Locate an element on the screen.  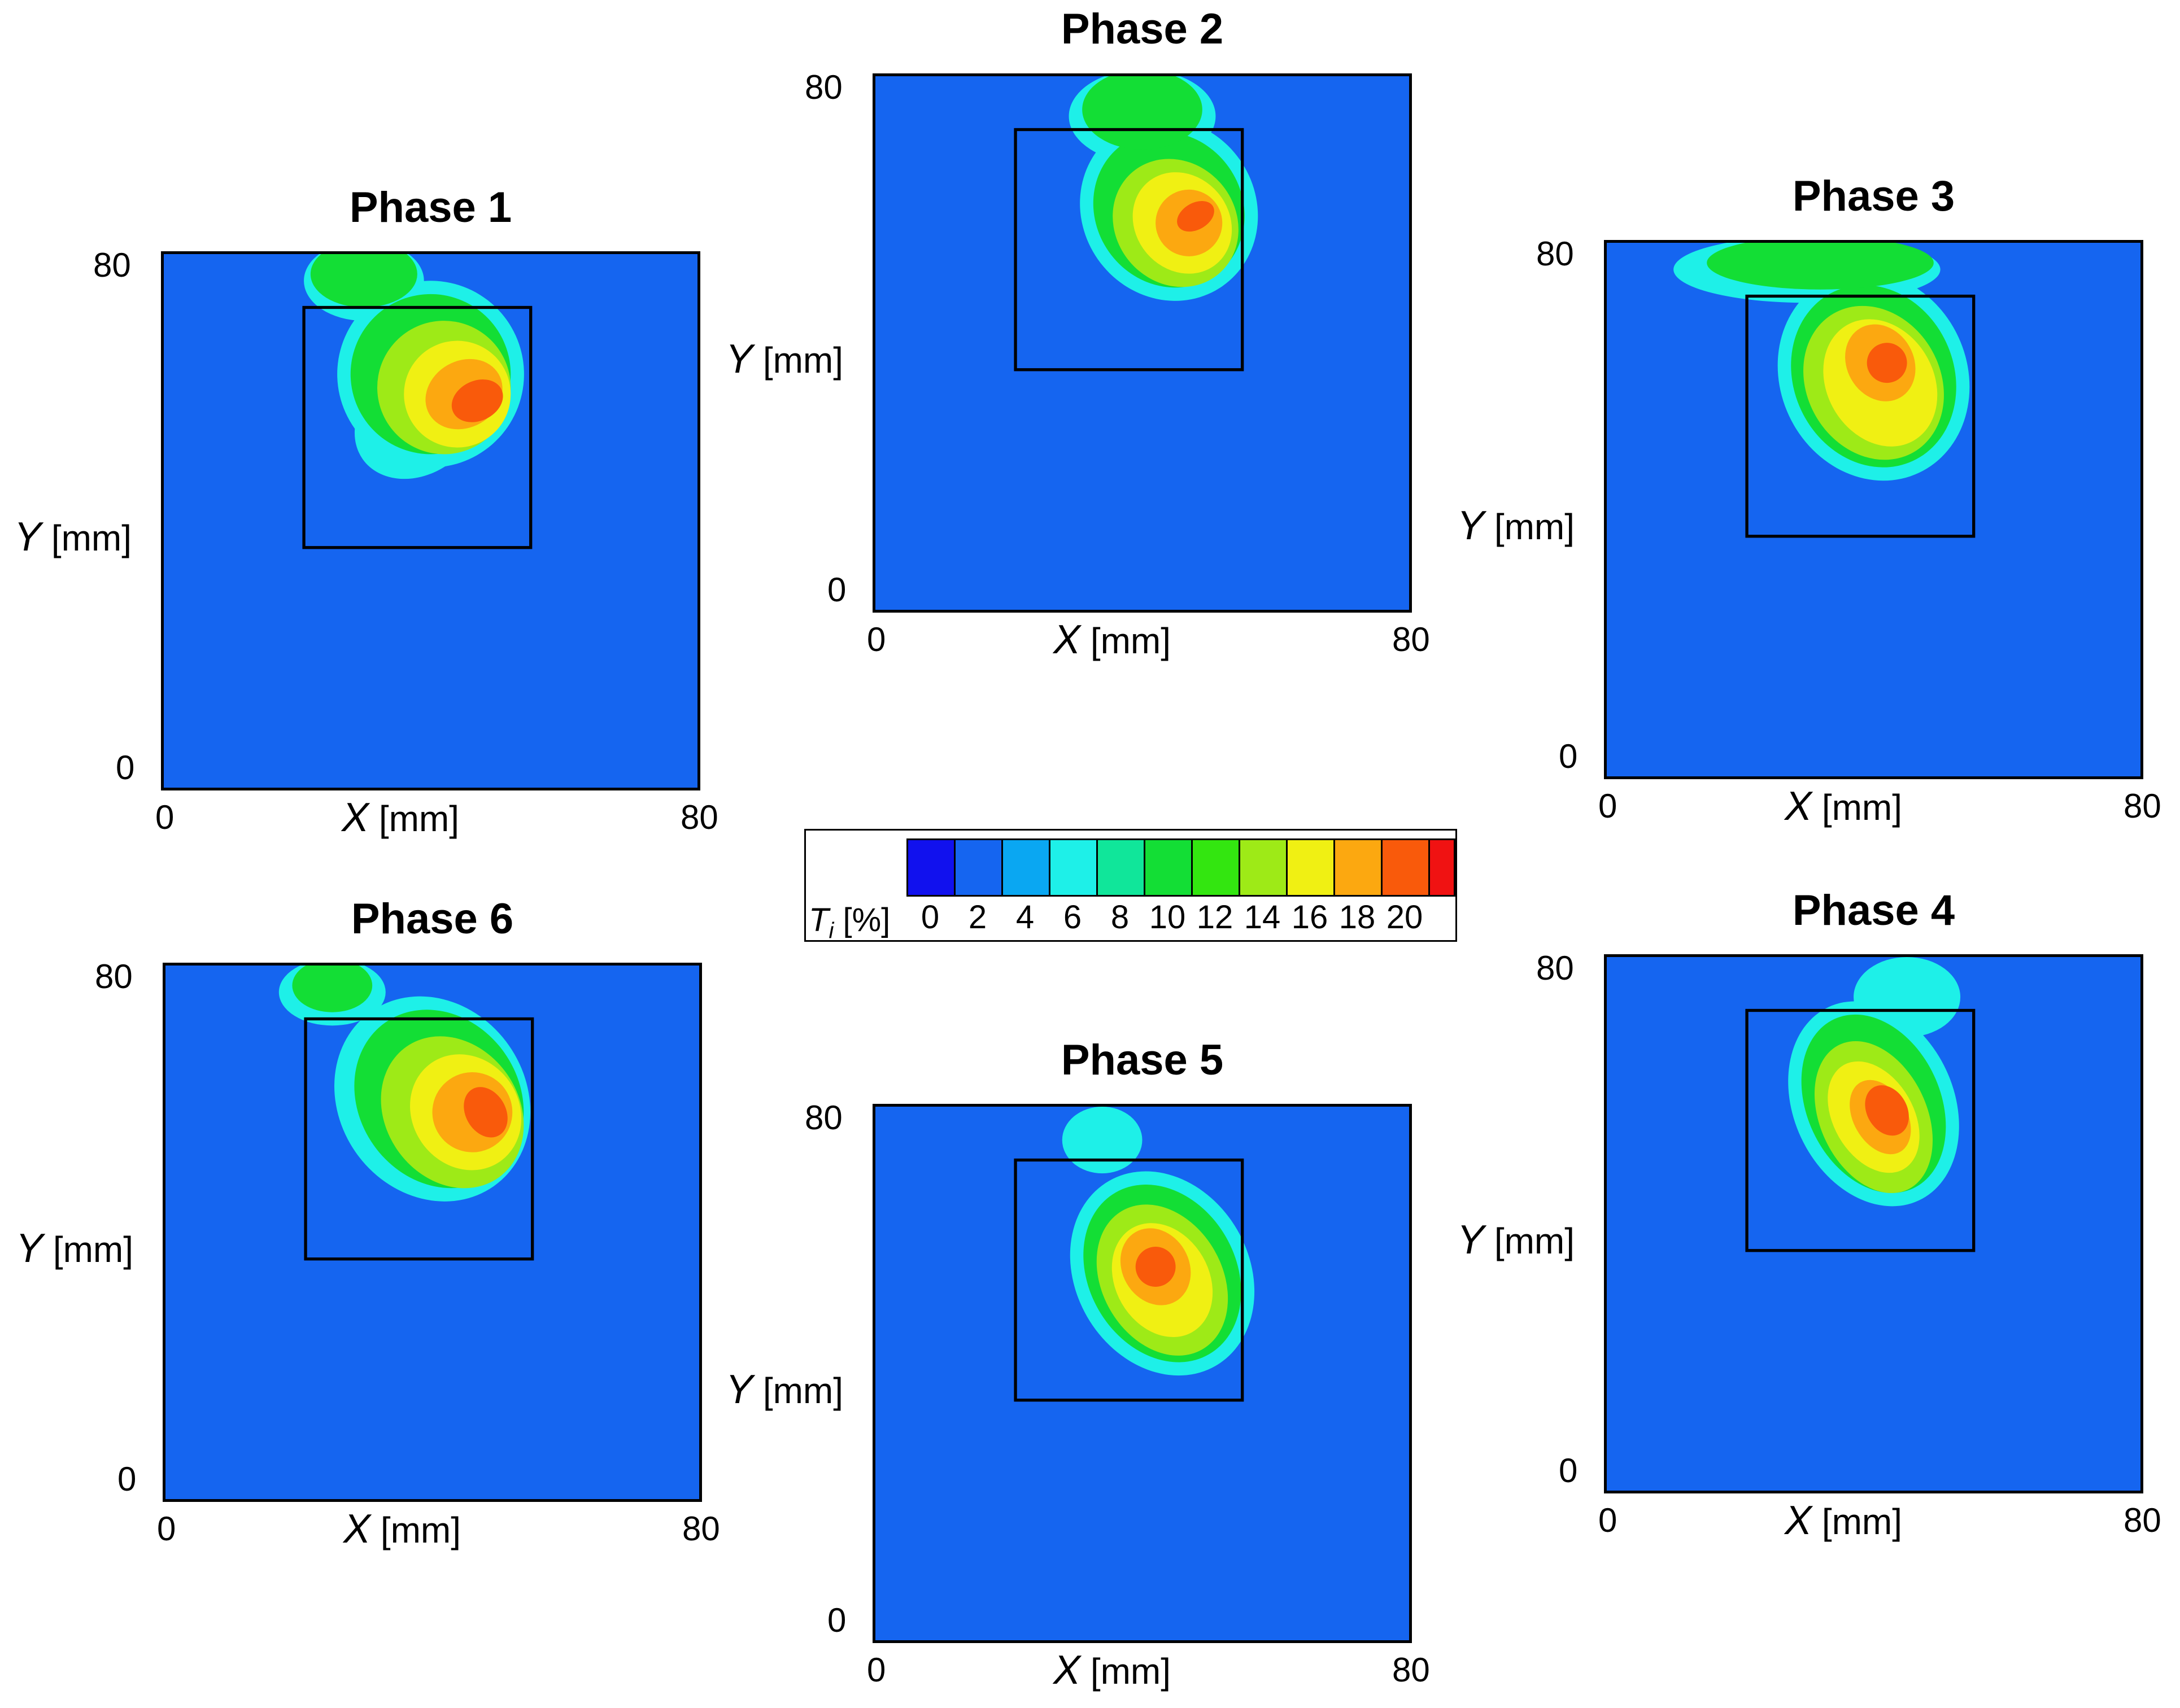
phase-5-y-axis-label: Y [mm] is located at coordinates (785, 1390).